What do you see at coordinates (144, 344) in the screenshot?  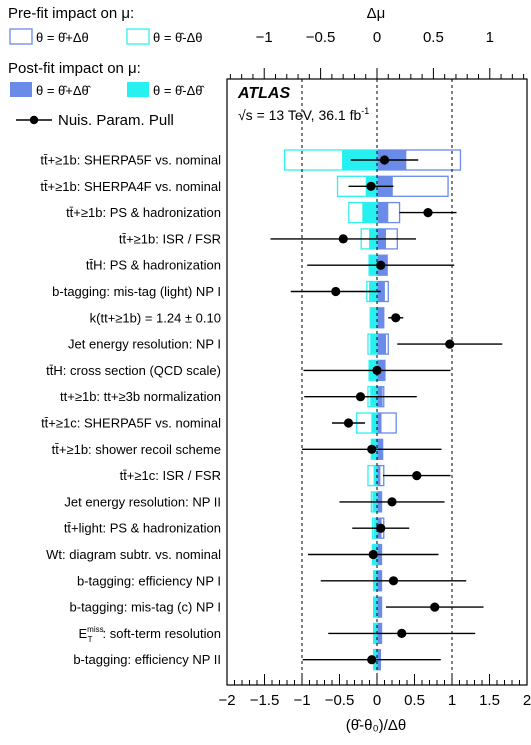 I see `parameter-label: Jet energy resolution: NP I` at bounding box center [144, 344].